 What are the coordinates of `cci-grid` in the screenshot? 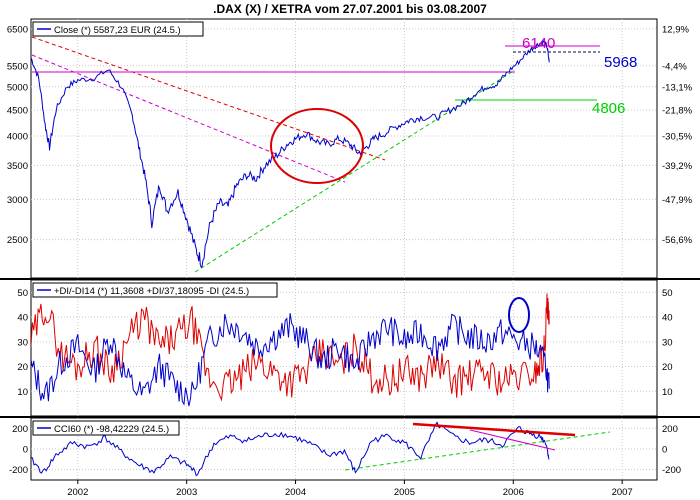 It's located at (344, 449).